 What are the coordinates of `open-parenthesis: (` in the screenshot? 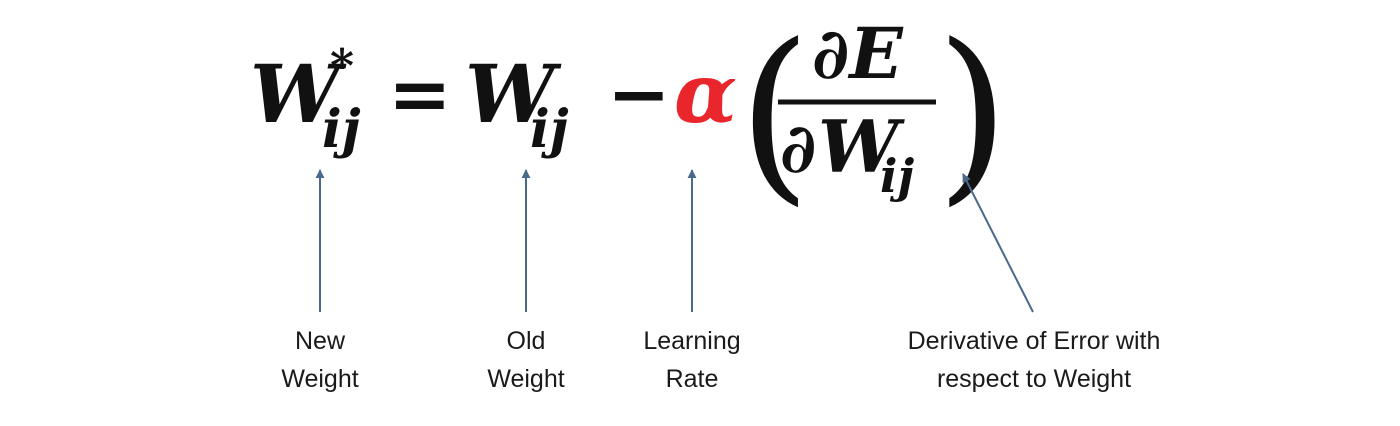 It's located at (774, 113).